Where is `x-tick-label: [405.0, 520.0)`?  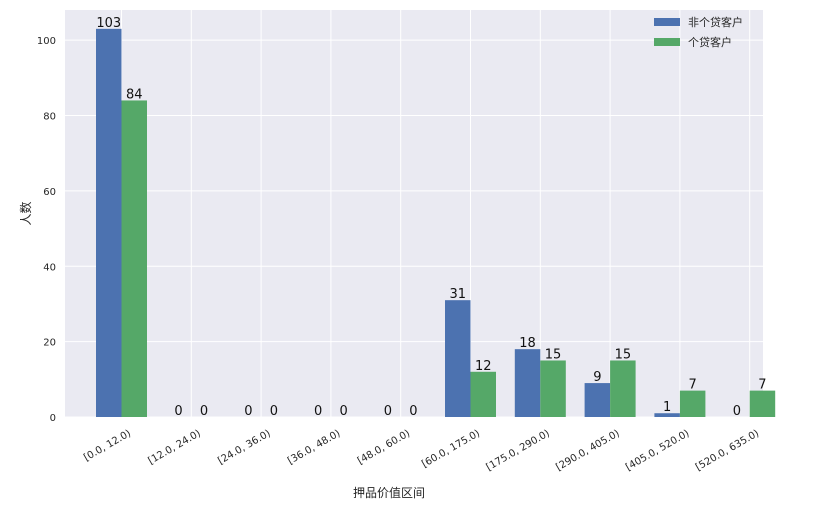 x-tick-label: [405.0, 520.0) is located at coordinates (657, 450).